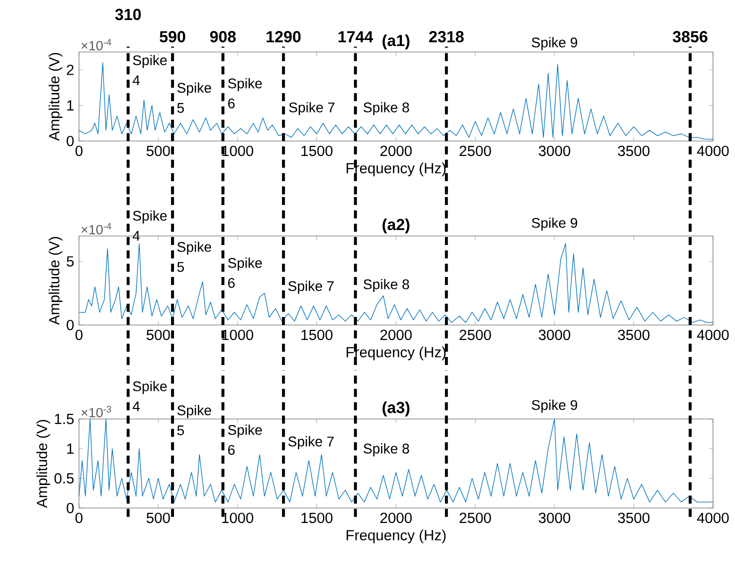 The image size is (735, 576). What do you see at coordinates (70, 69) in the screenshot?
I see `y-tick-label: 2` at bounding box center [70, 69].